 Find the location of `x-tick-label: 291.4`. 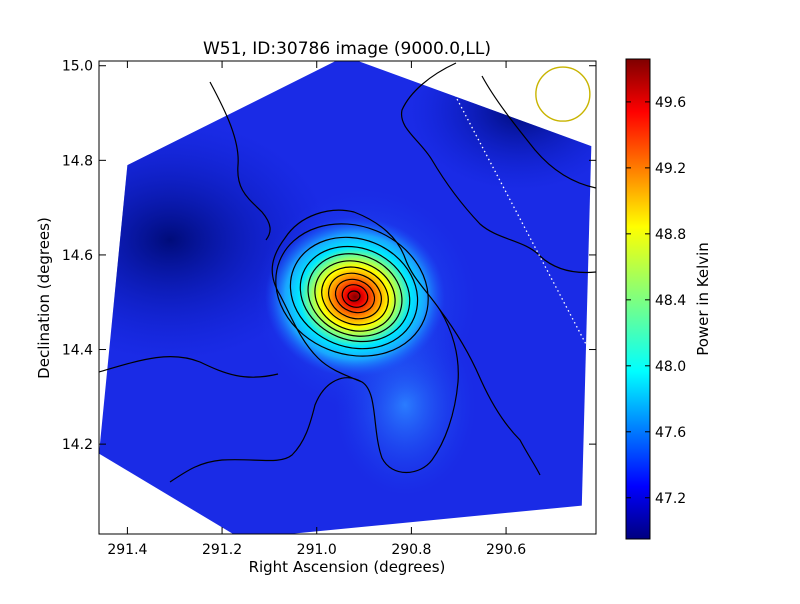

x-tick-label: 291.4 is located at coordinates (127, 550).